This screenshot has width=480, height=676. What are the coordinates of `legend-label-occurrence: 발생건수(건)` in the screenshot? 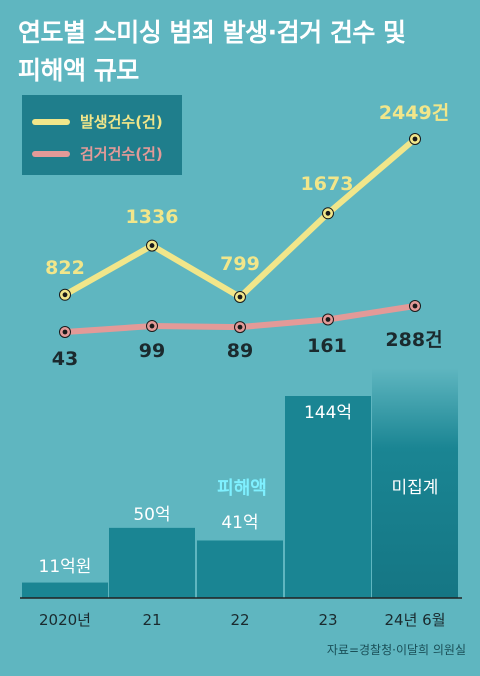 It's located at (121, 122).